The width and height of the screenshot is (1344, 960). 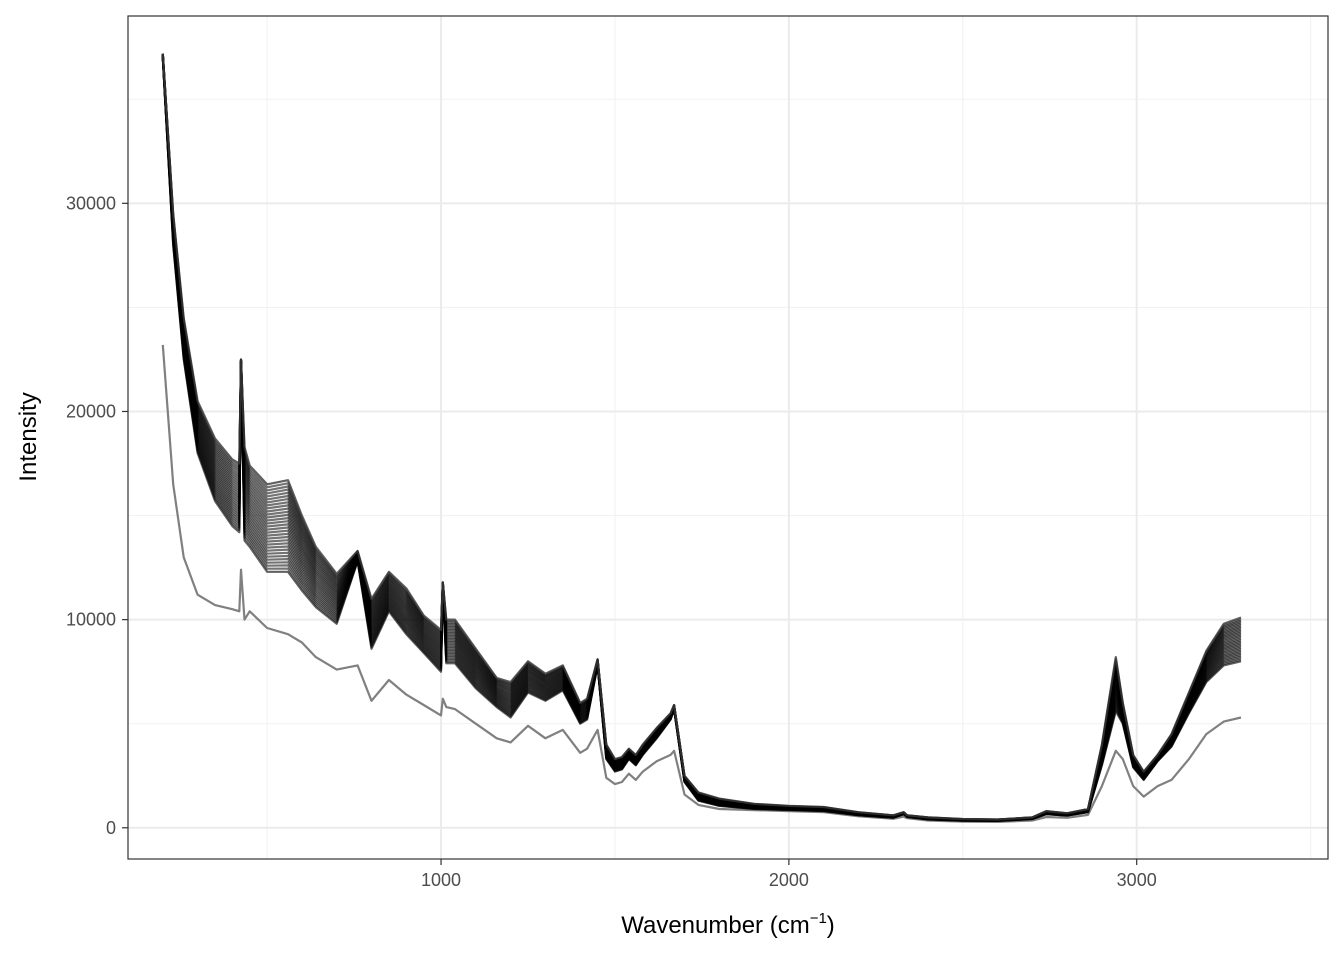 What do you see at coordinates (789, 880) in the screenshot?
I see `x-tick-label: 2000` at bounding box center [789, 880].